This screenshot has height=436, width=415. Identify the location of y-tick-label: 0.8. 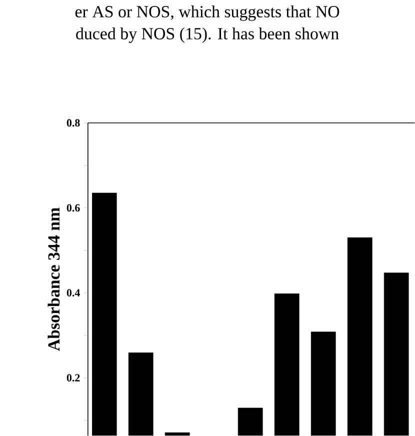
(73, 123).